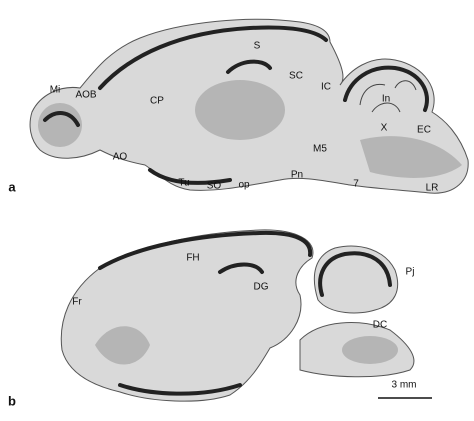  What do you see at coordinates (261, 287) in the screenshot?
I see `annotation: DG` at bounding box center [261, 287].